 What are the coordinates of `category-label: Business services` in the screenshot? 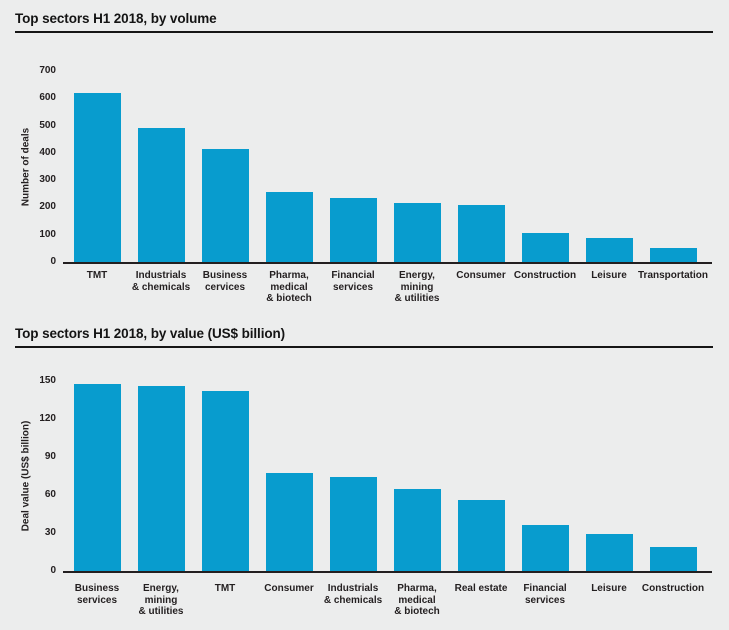 It's located at (97, 594).